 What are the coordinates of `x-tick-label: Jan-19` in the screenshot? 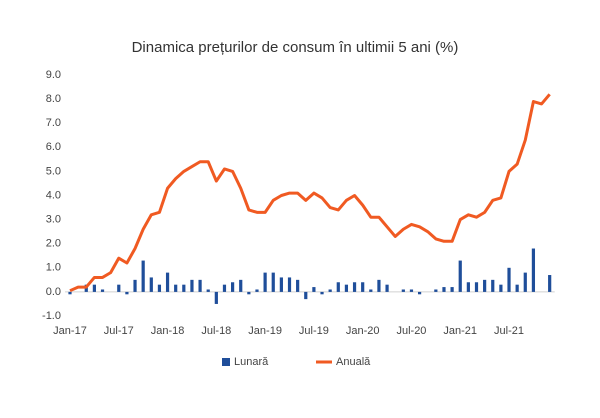 It's located at (265, 331).